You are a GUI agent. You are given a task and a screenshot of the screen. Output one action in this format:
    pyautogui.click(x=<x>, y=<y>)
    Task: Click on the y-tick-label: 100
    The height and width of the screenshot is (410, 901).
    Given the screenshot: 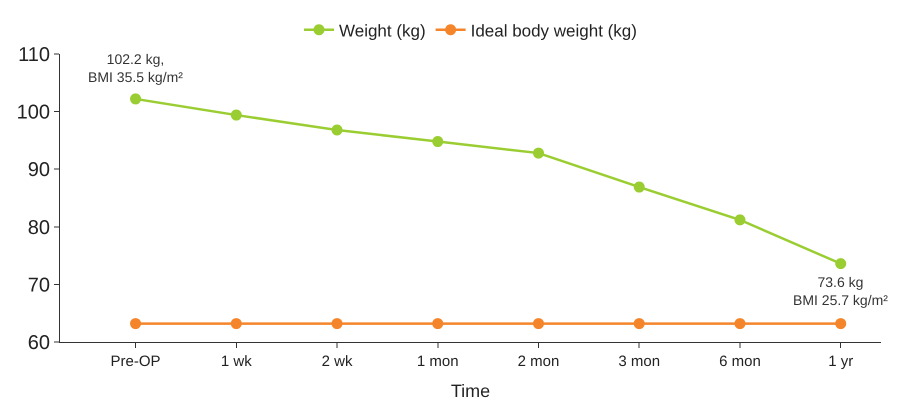 What is the action you would take?
    pyautogui.click(x=33, y=113)
    